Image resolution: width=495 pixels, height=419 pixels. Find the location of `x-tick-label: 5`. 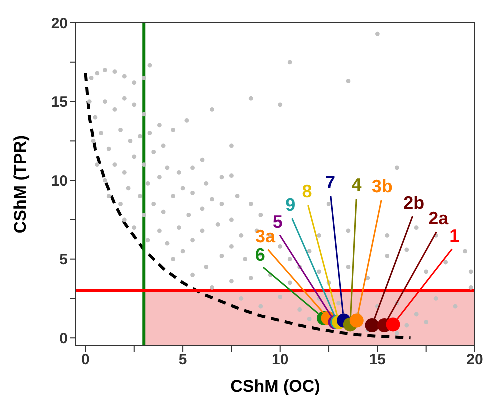

x-tick-label: 5 is located at coordinates (183, 360).